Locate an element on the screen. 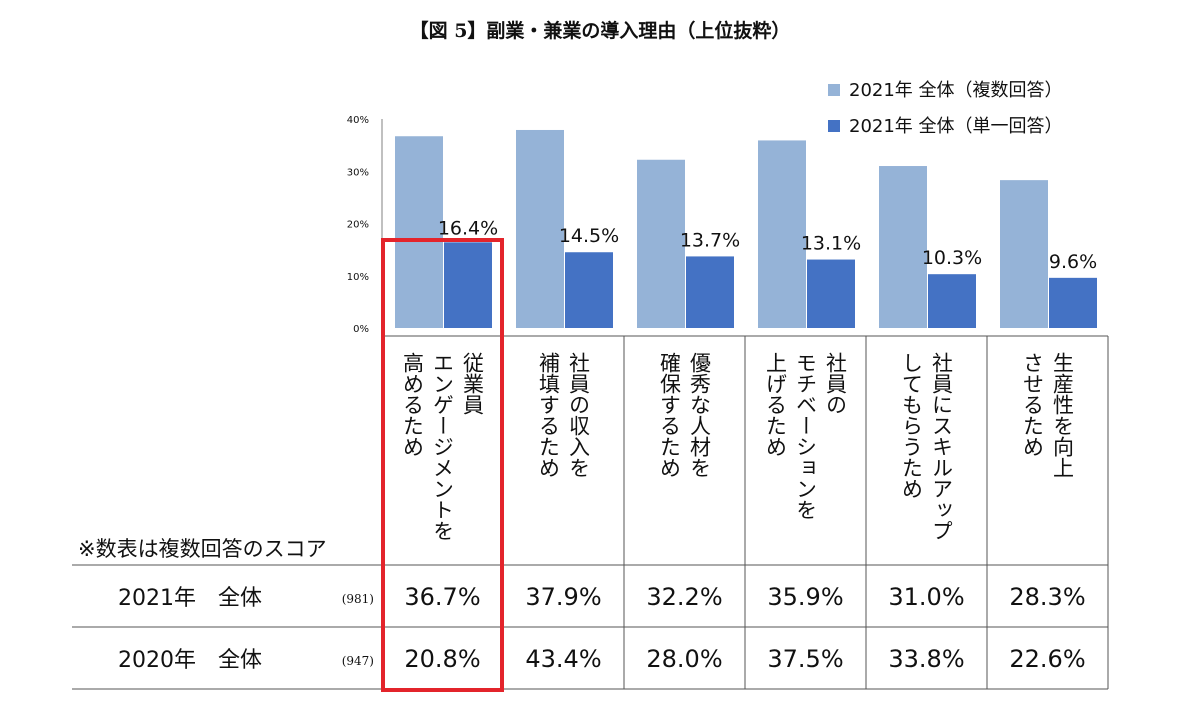 This screenshot has width=1200, height=705. table-cell-value: 31.0% is located at coordinates (926, 597).